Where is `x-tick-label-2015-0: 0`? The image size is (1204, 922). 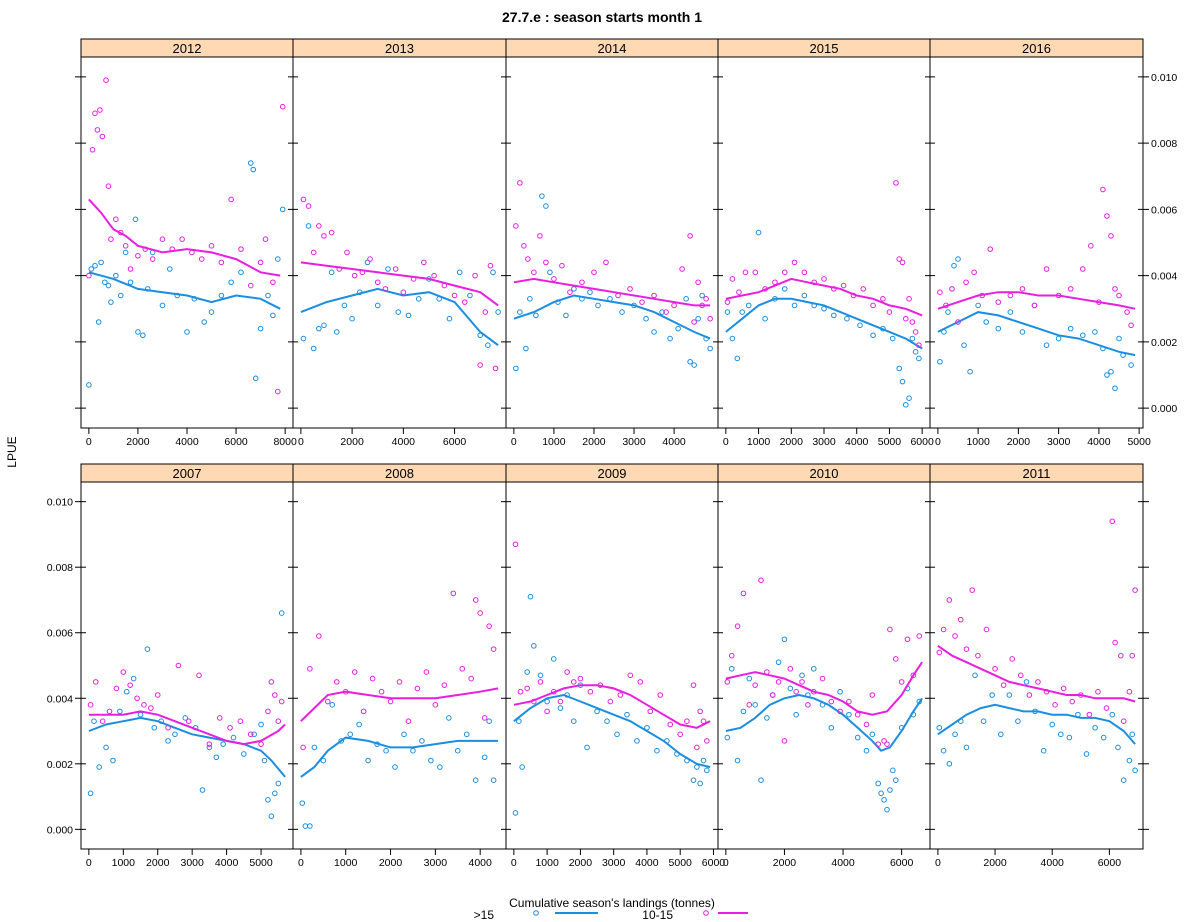
x-tick-label-2015-0: 0 is located at coordinates (726, 442).